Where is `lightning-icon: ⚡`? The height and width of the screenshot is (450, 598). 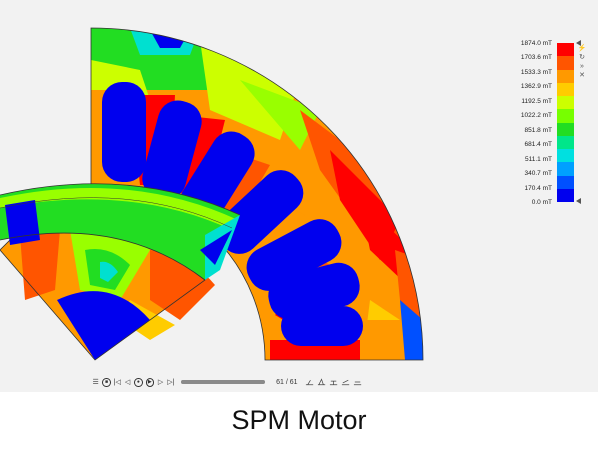
lightning-icon: ⚡ is located at coordinates (582, 48).